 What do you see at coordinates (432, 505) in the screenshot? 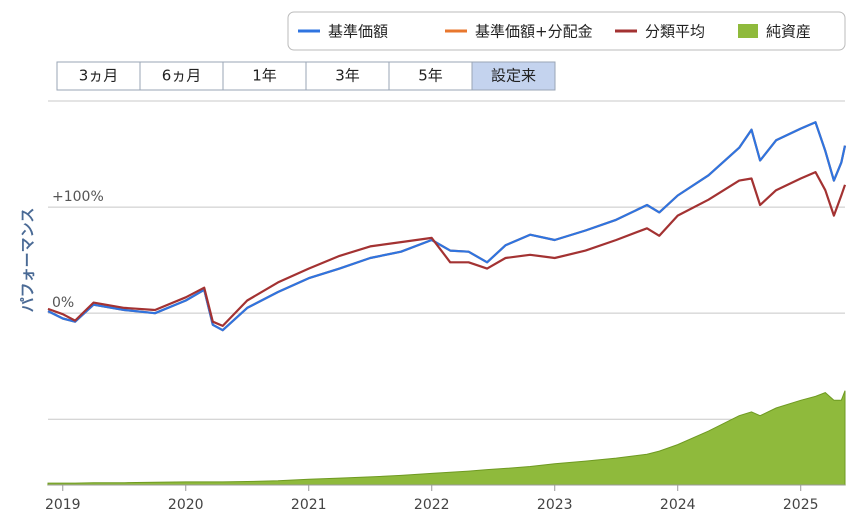
I see `x-tick-label: 2022` at bounding box center [432, 505].